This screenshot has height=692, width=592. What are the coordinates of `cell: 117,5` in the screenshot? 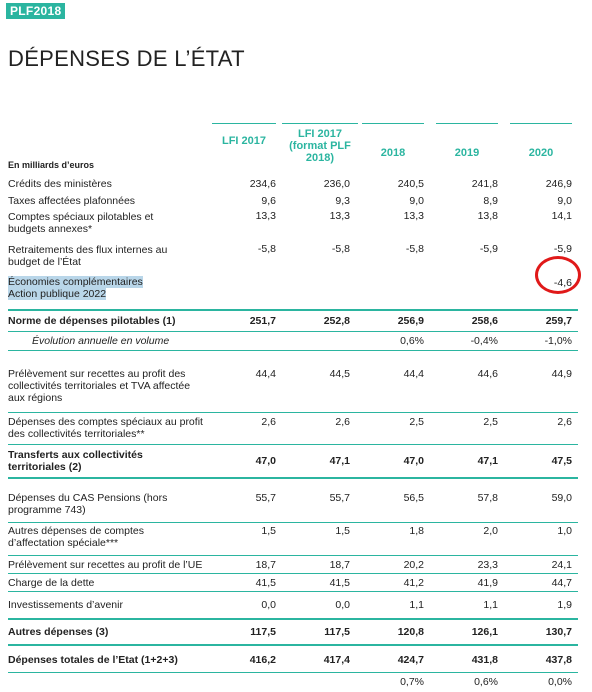 It's located at (337, 632).